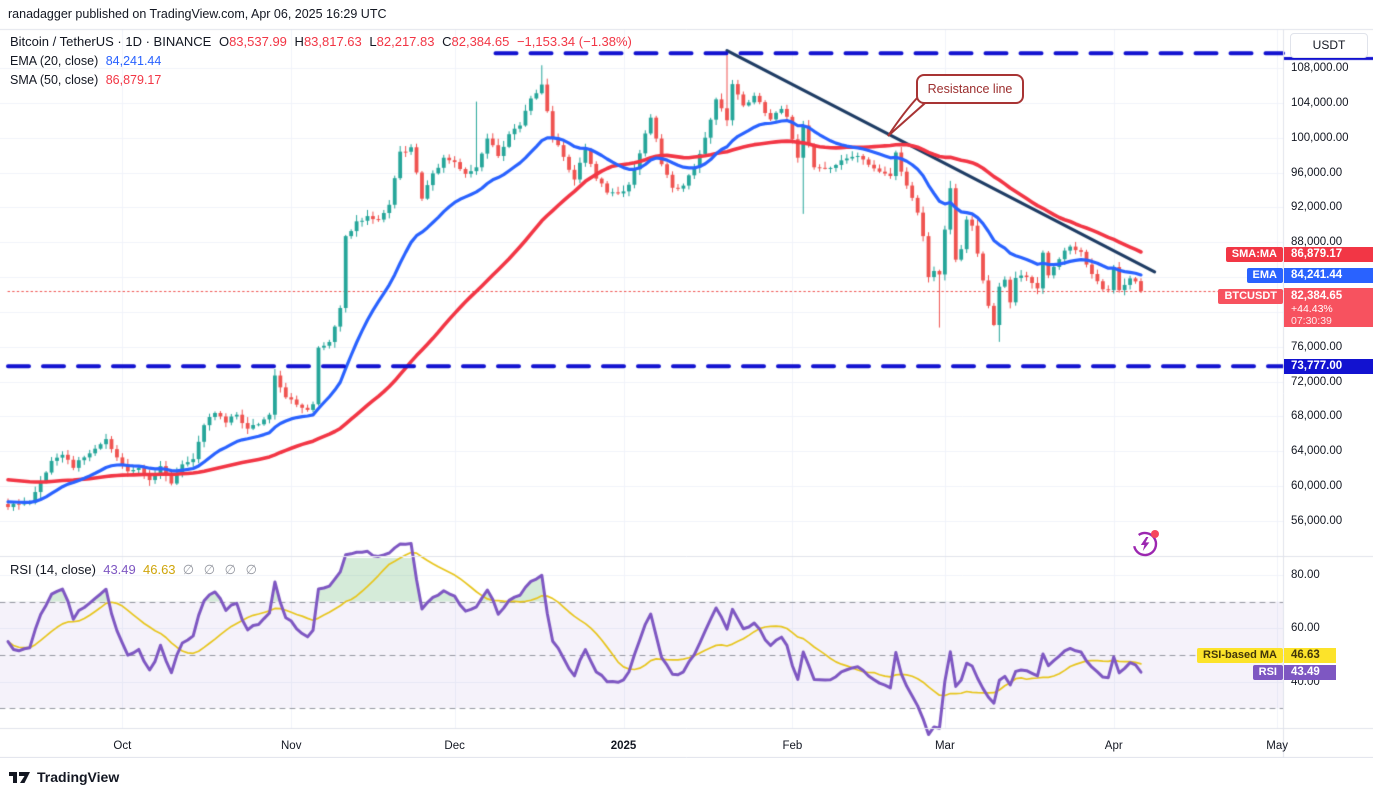  What do you see at coordinates (1317, 242) in the screenshot?
I see `price-tick-label: 88,000.00` at bounding box center [1317, 242].